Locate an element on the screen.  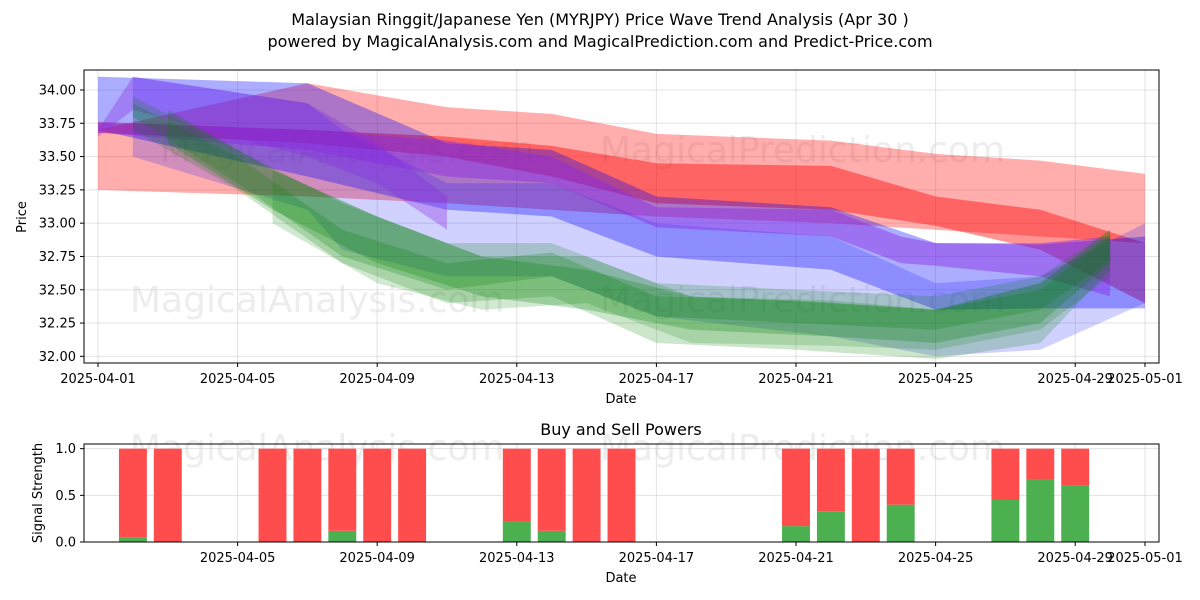
price-y-tick-label: 33.25 is located at coordinates (57, 190).